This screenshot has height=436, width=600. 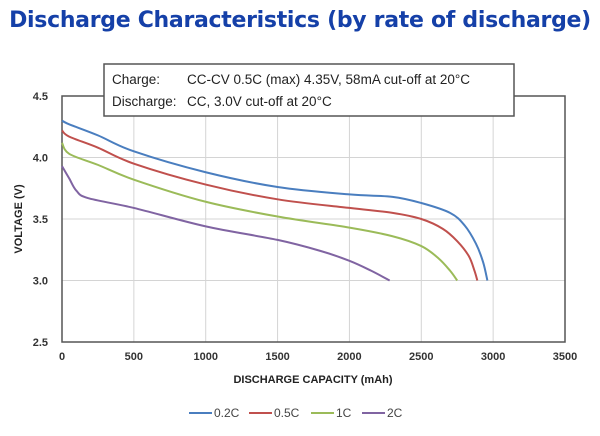 What do you see at coordinates (226, 223) in the screenshot?
I see `series-line-2C` at bounding box center [226, 223].